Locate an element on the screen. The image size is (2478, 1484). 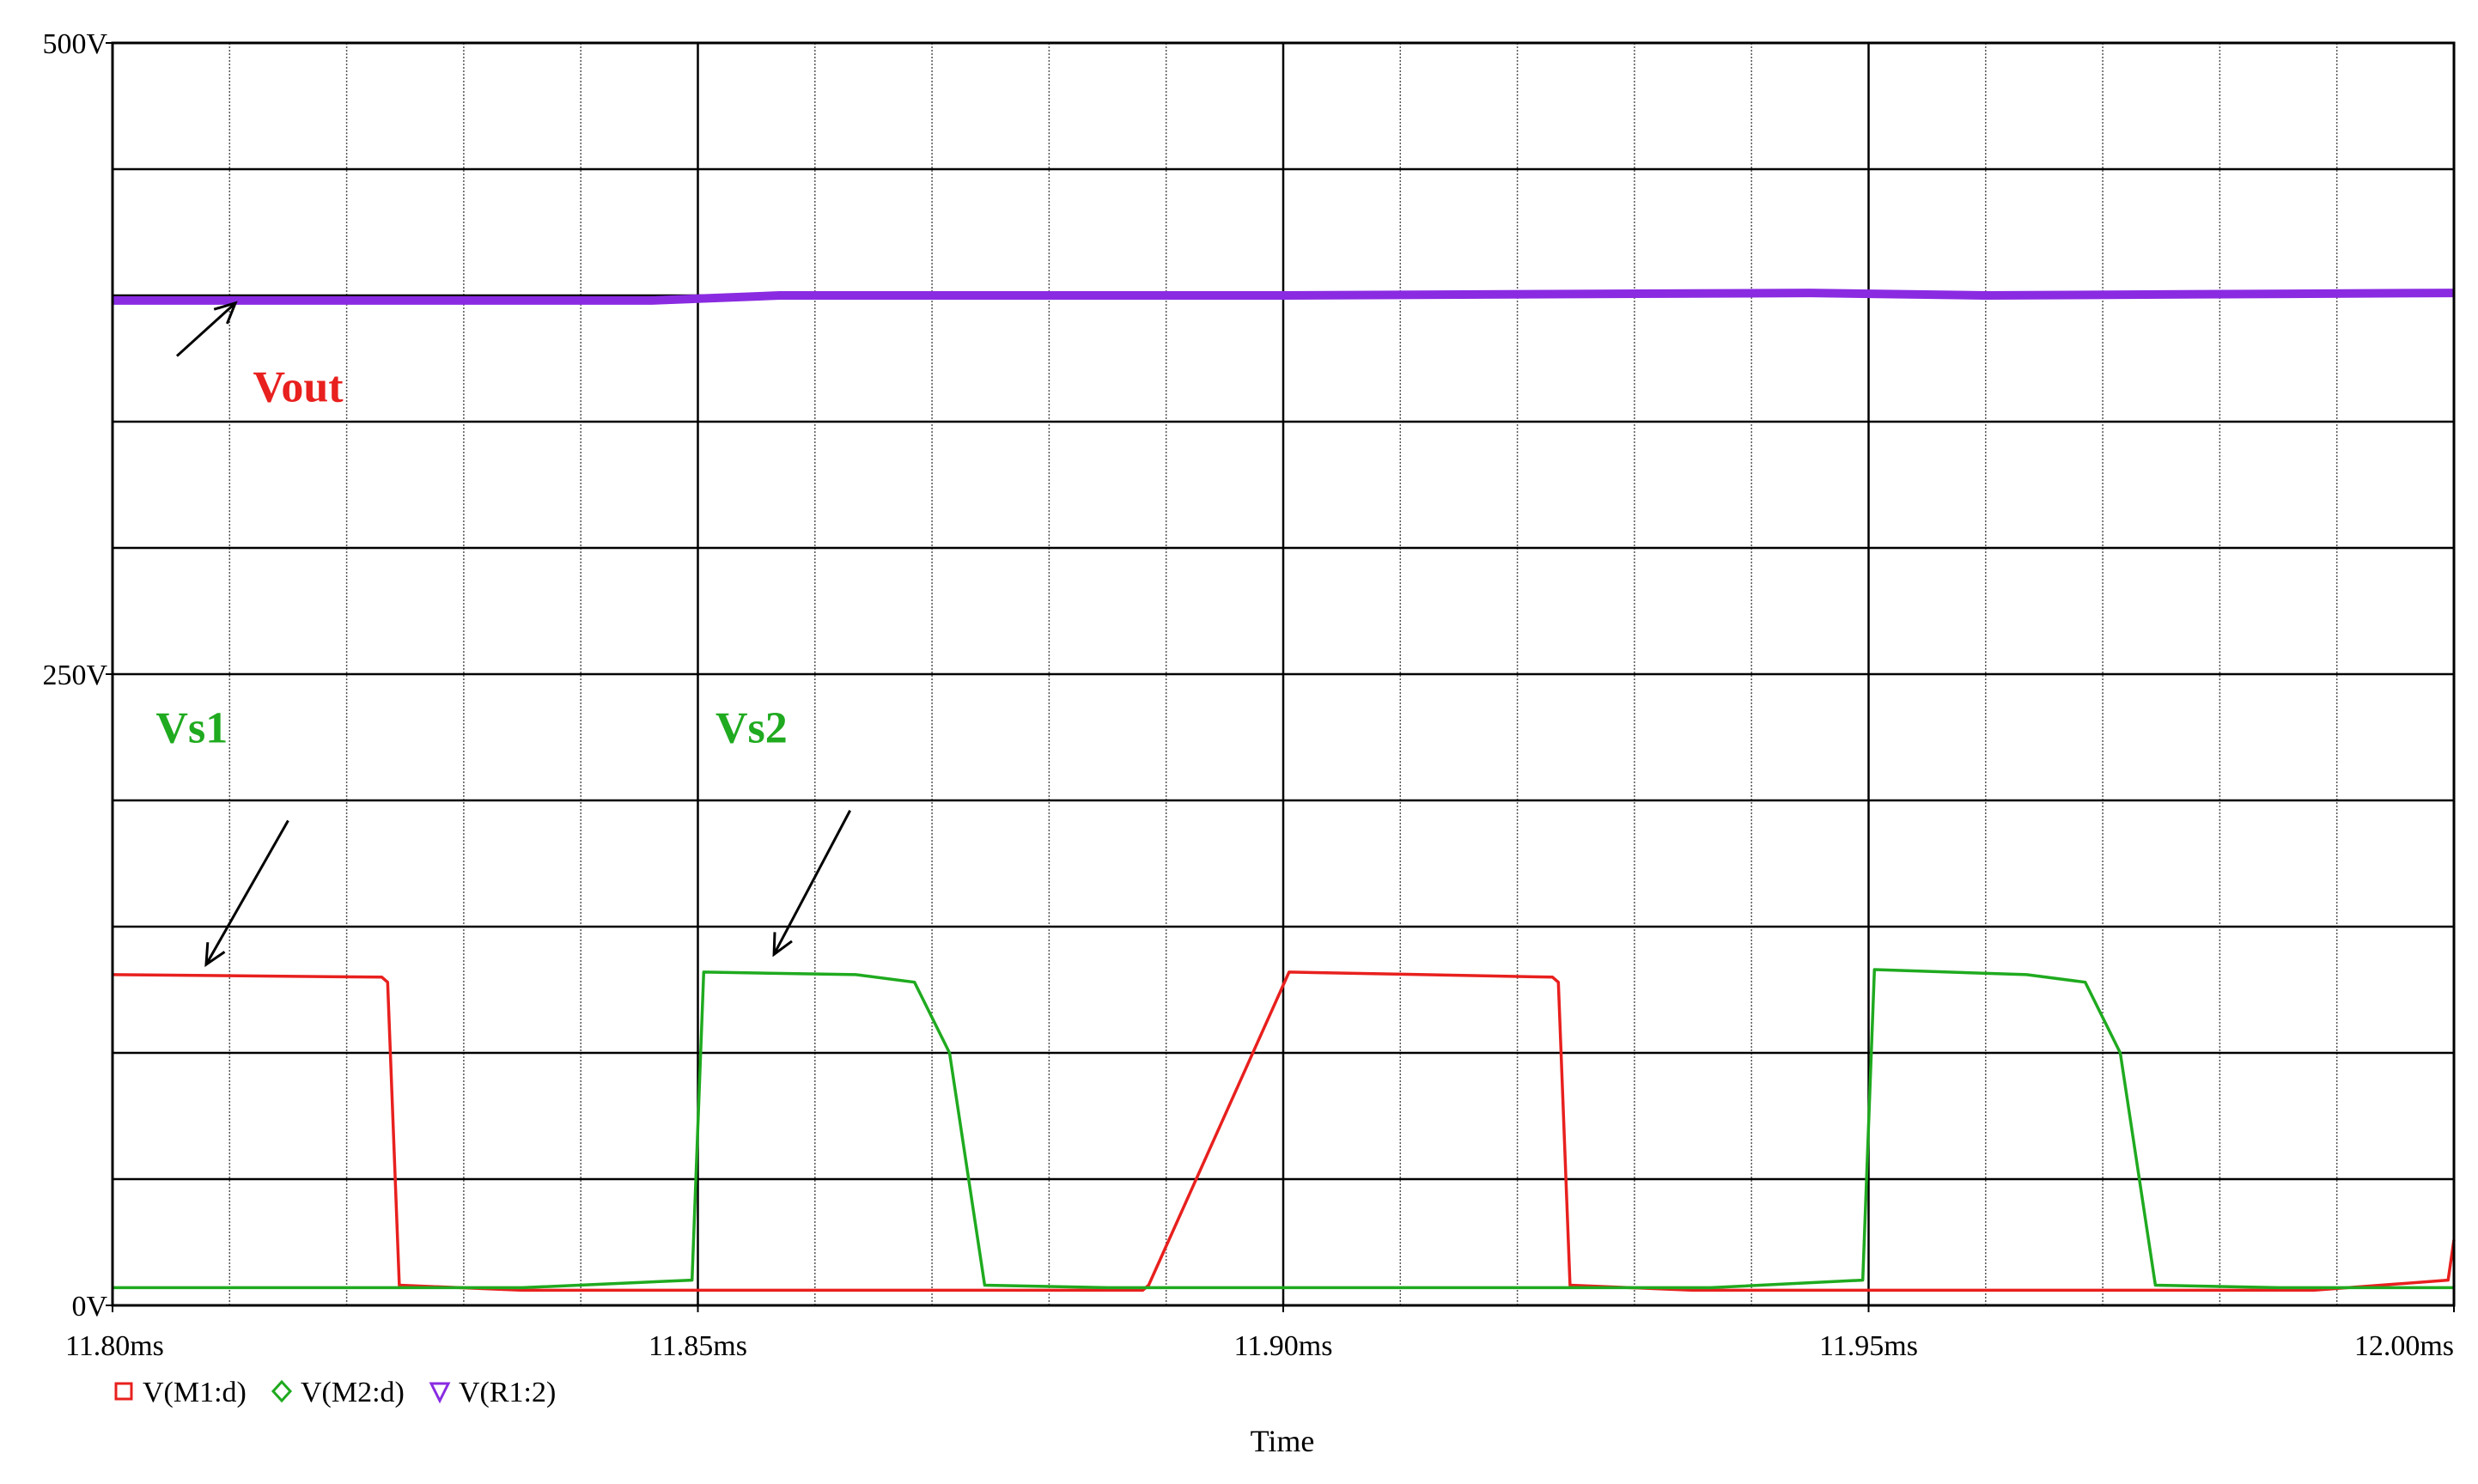
y-tick-label: 500V is located at coordinates (74, 44).